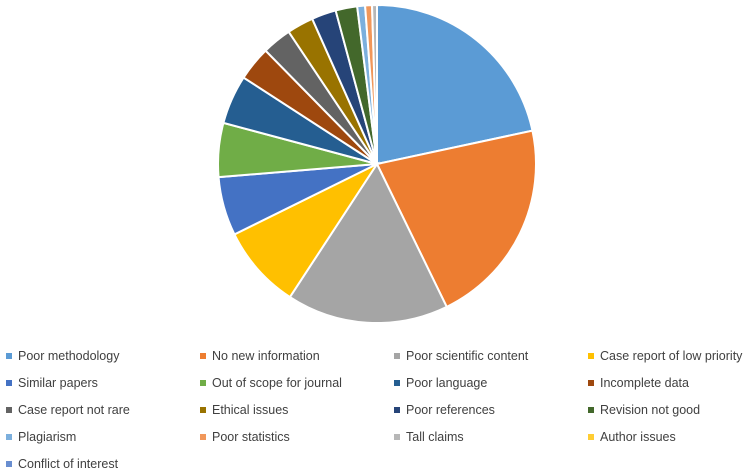  I want to click on legend-label: Case report not rare, so click(74, 410).